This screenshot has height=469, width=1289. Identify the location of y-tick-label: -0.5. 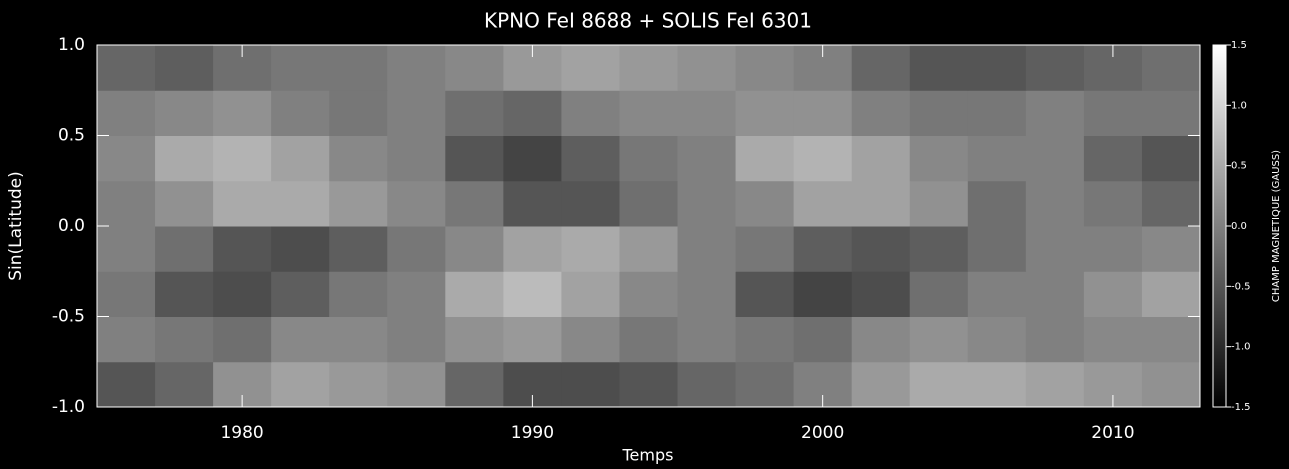
(68, 317).